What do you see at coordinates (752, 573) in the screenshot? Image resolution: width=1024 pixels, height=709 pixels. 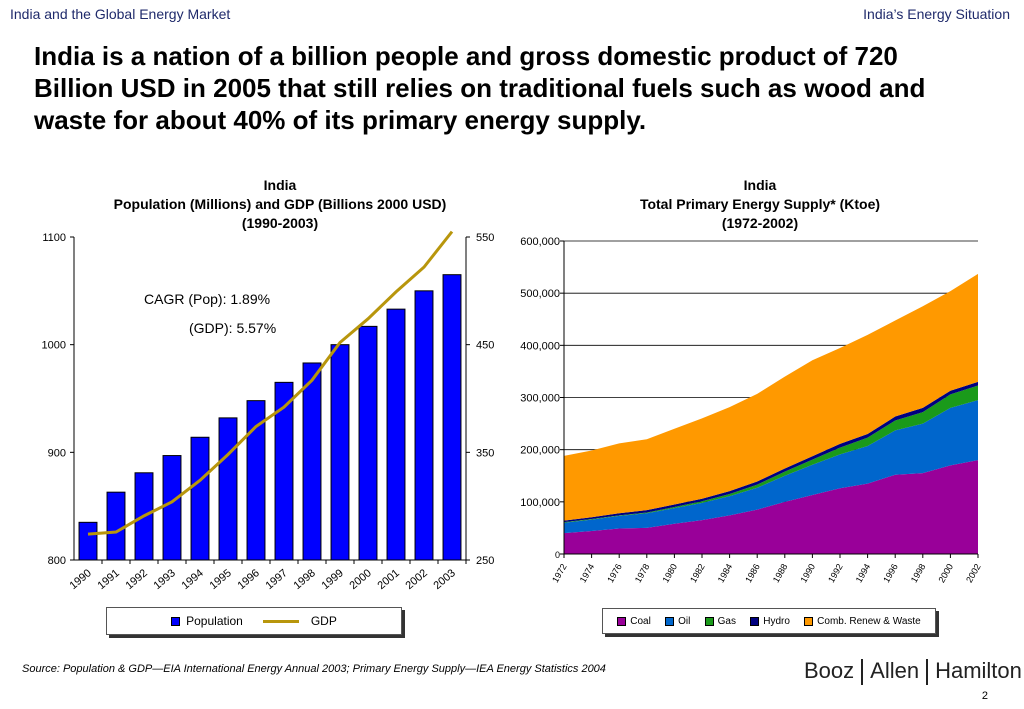 I see `x-tick-label: 1986` at bounding box center [752, 573].